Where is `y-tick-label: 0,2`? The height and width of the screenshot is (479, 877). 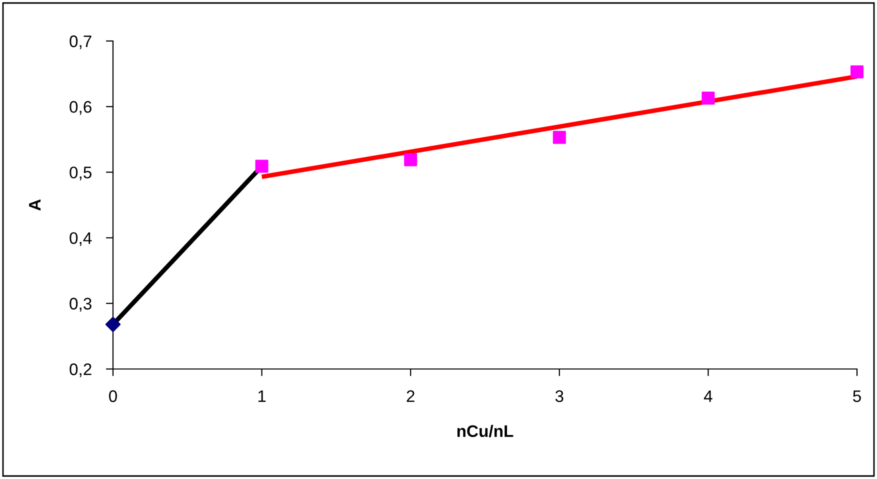
y-tick-label: 0,2 is located at coordinates (81, 370).